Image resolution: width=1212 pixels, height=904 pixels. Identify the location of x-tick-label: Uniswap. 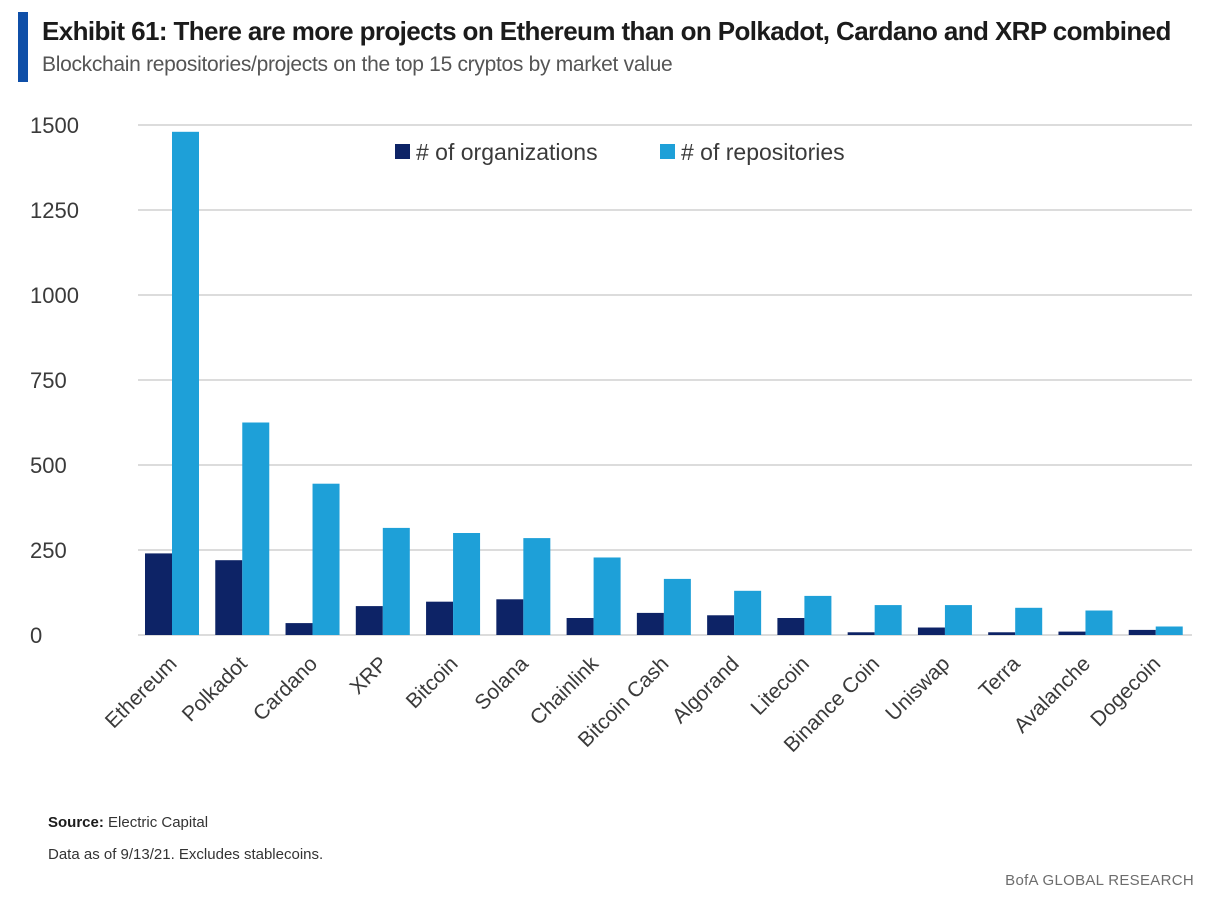
(917, 688).